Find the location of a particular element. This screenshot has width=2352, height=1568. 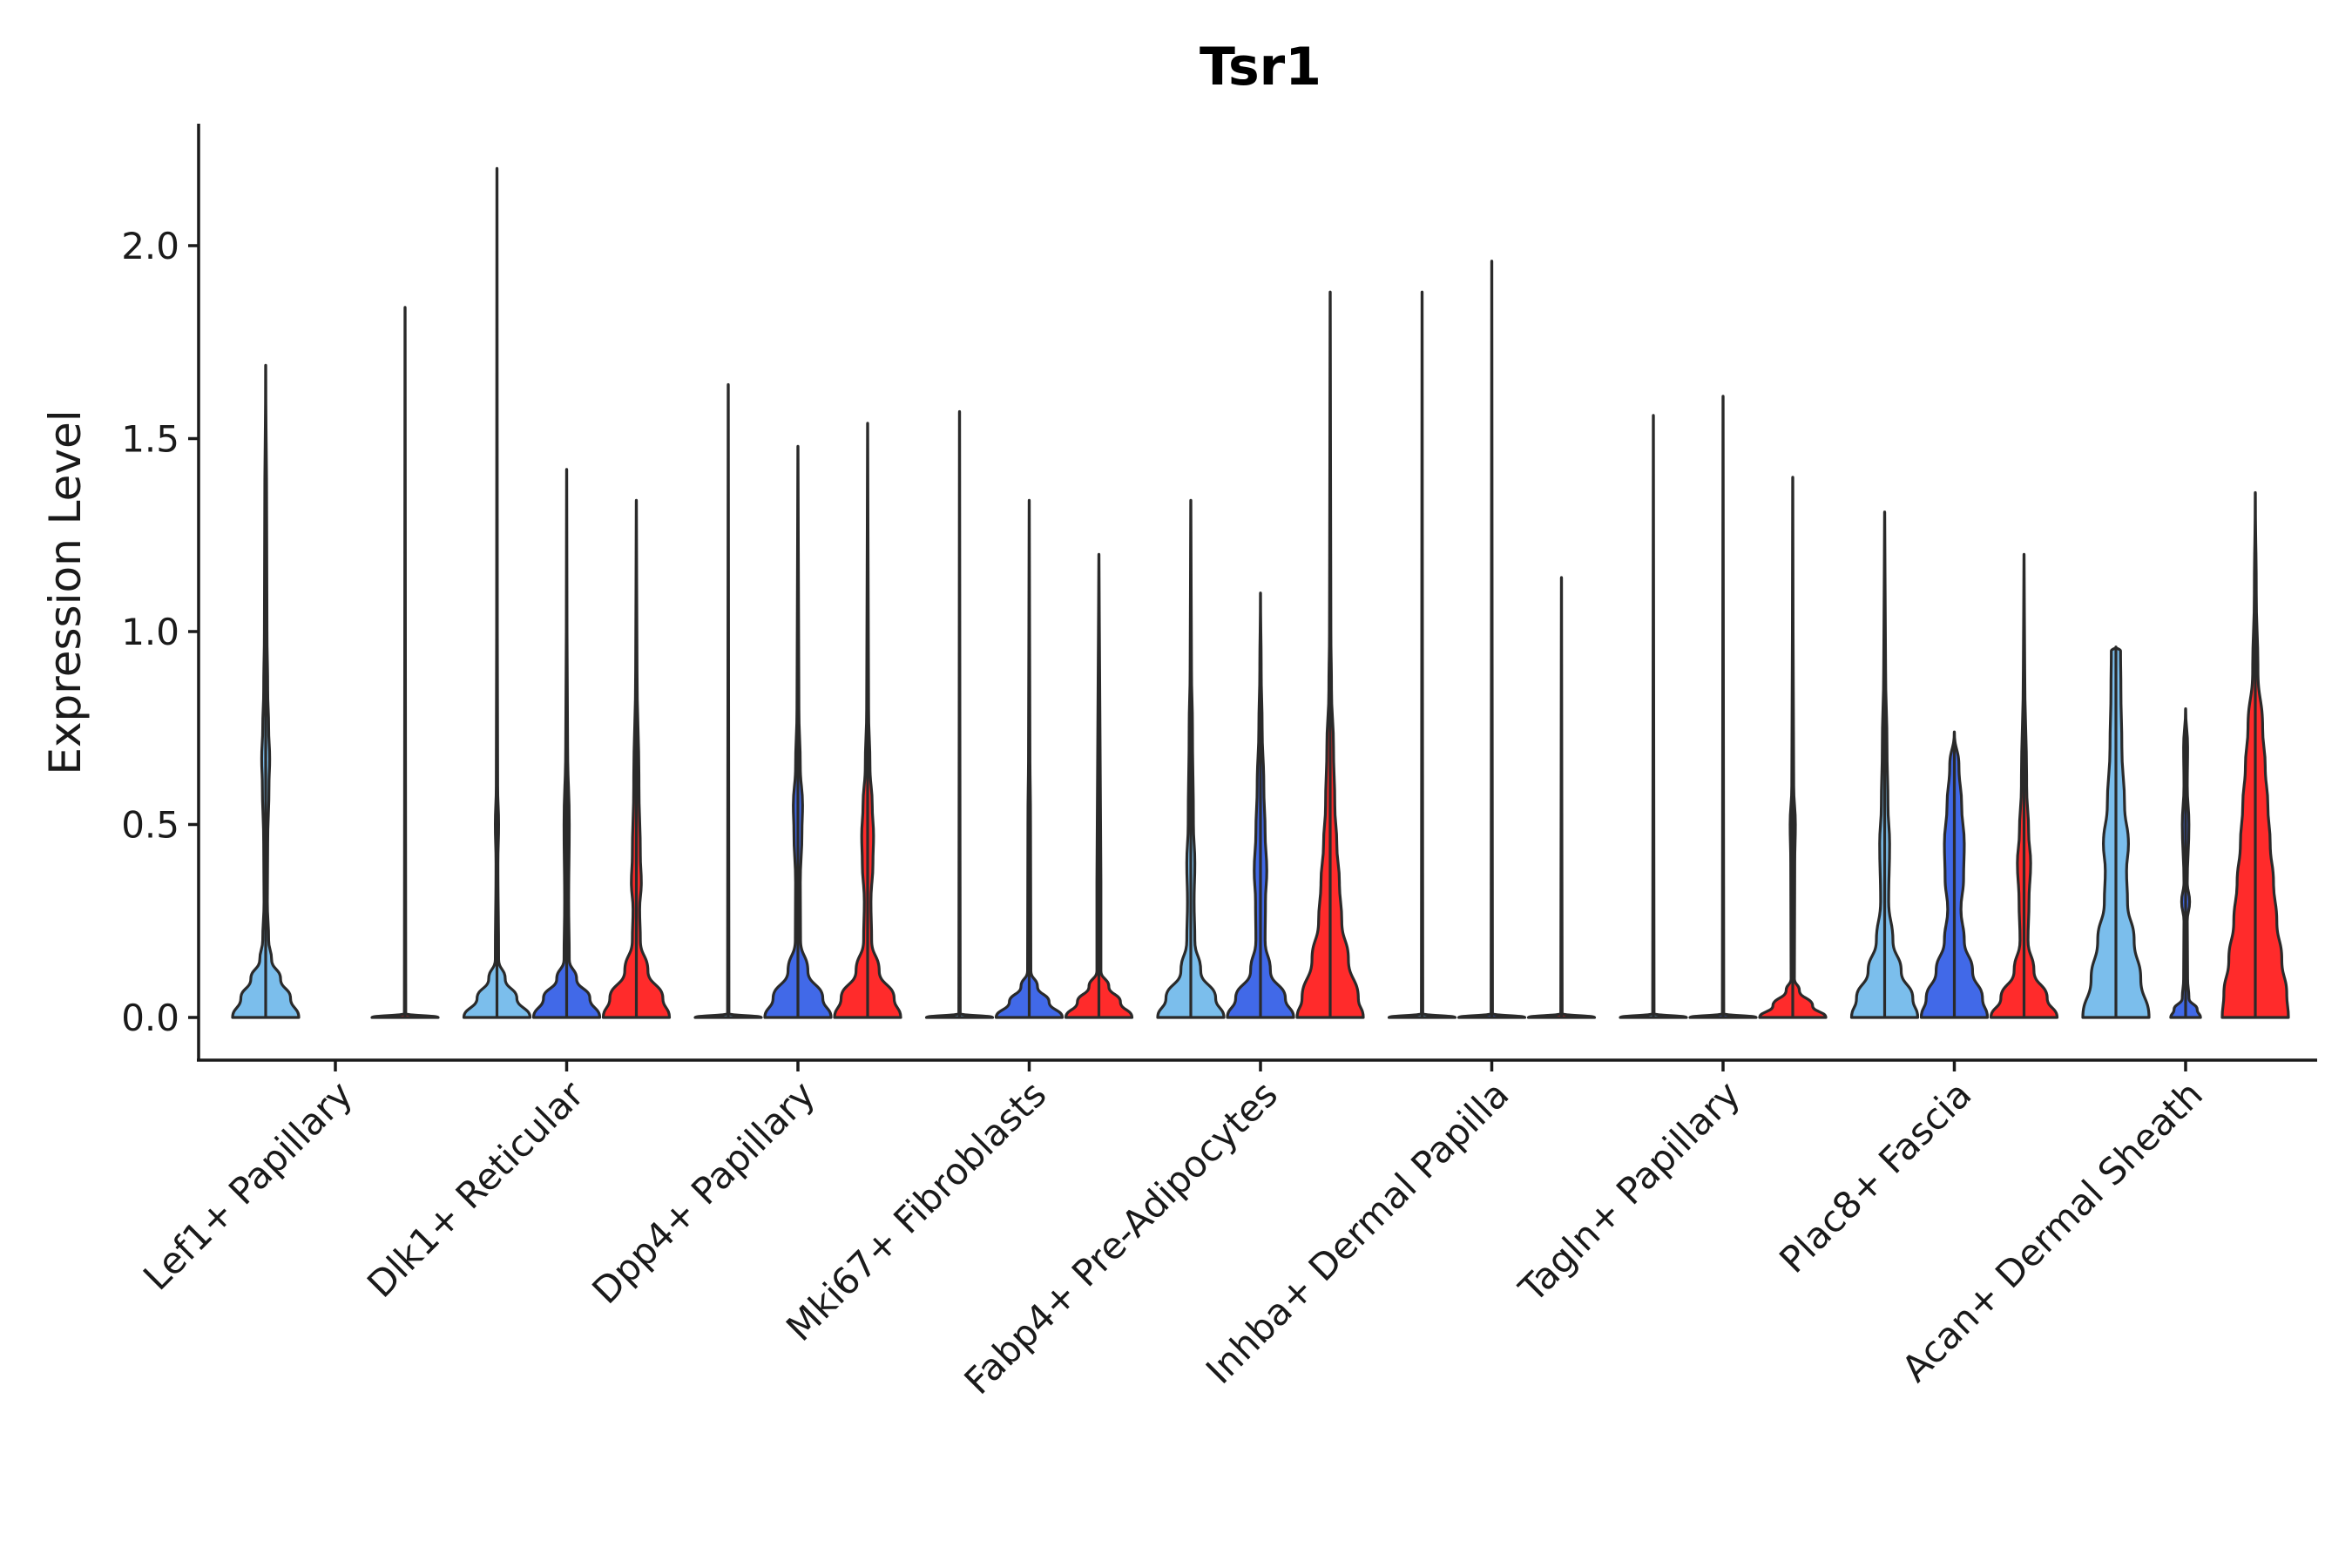

y-tick-label: 1.0 is located at coordinates (150, 632).